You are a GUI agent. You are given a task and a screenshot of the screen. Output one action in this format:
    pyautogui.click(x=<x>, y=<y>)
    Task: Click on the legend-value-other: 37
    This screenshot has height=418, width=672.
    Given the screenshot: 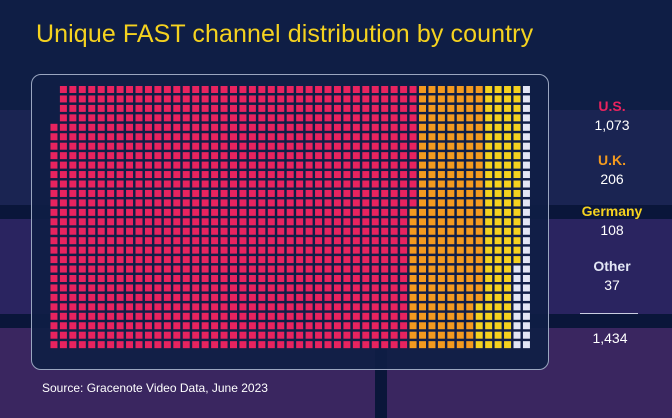 What is the action you would take?
    pyautogui.click(x=612, y=285)
    